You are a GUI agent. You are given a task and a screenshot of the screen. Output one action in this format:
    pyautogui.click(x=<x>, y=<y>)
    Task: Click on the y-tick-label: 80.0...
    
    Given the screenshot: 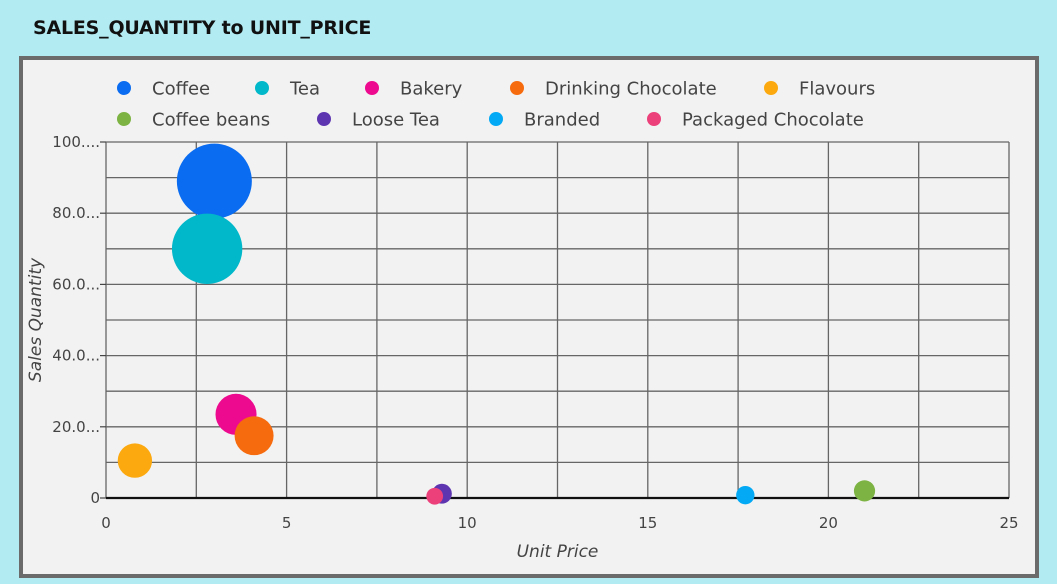 What is the action you would take?
    pyautogui.click(x=76, y=213)
    